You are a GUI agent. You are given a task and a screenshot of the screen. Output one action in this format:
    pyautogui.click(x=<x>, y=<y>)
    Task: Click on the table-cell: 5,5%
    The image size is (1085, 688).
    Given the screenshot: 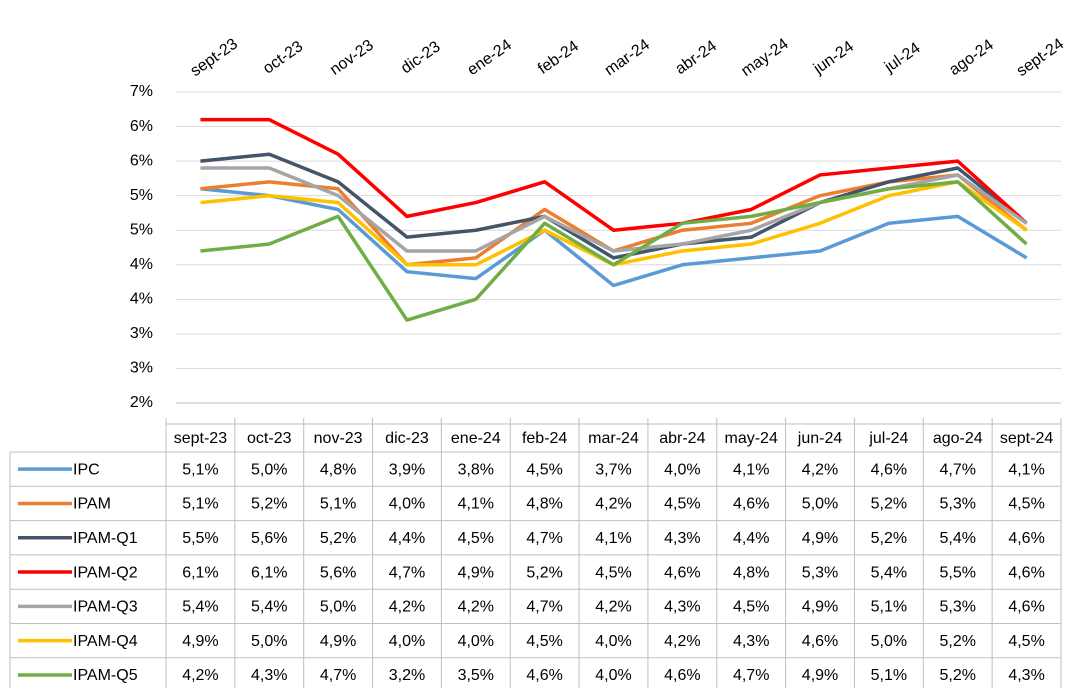 What is the action you would take?
    pyautogui.click(x=200, y=538)
    